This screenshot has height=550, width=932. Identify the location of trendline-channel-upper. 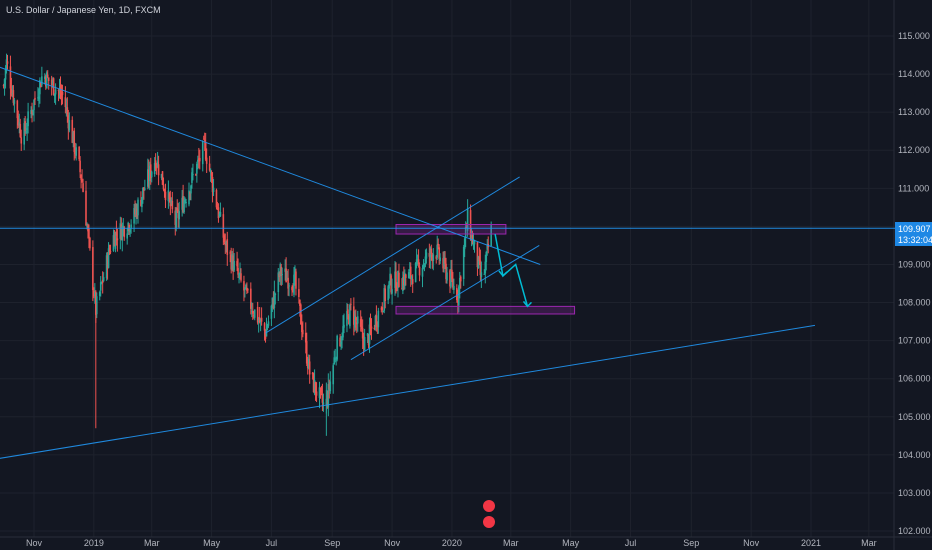
(392, 255).